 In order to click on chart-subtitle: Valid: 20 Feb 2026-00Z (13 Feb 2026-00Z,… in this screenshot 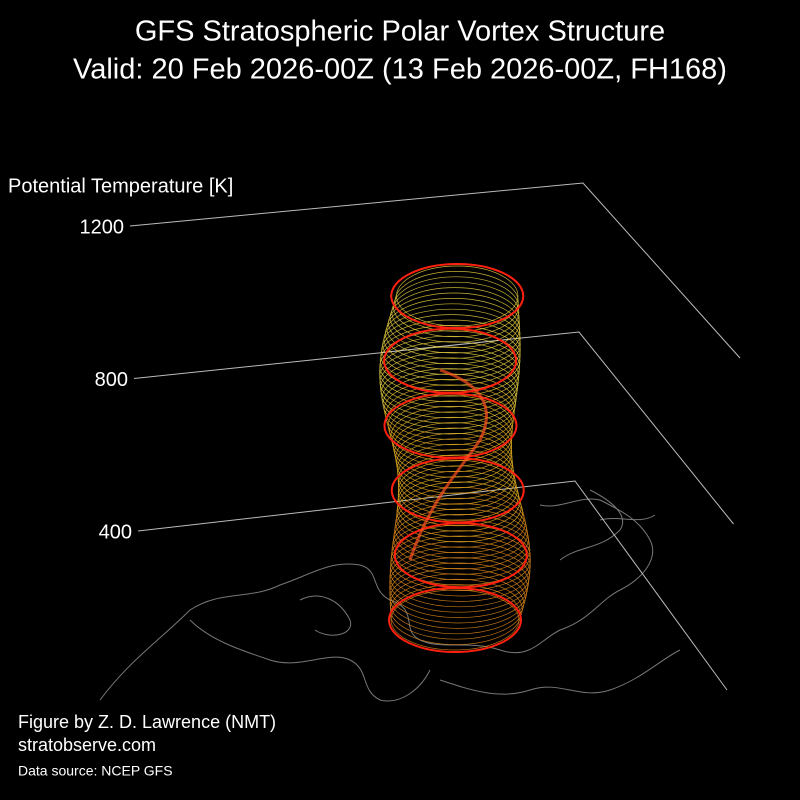, I will do `click(400, 70)`.